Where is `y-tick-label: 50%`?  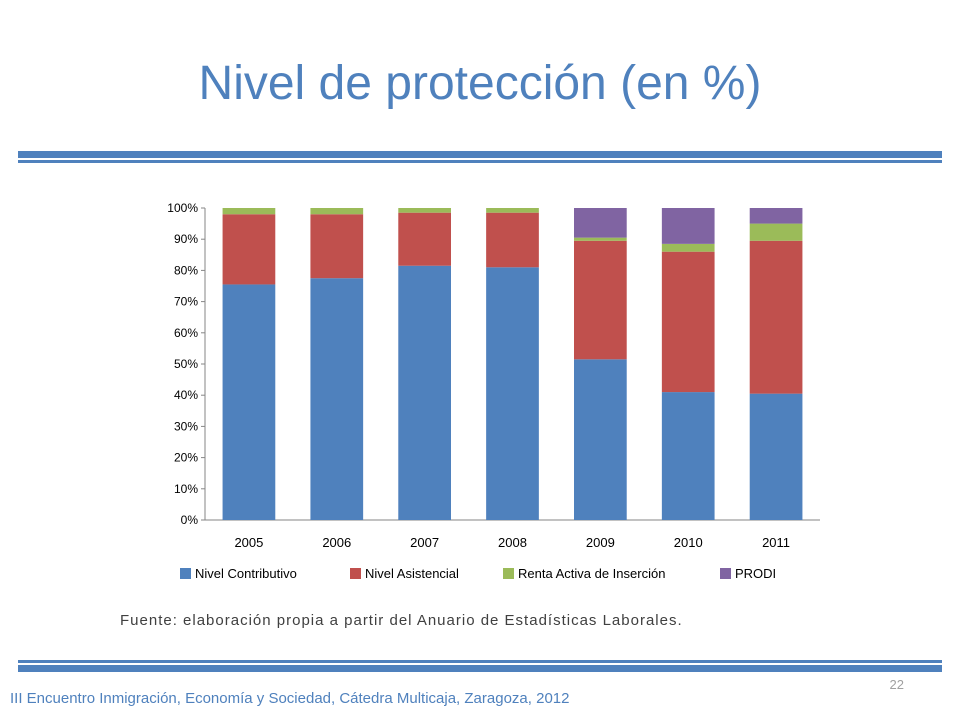
y-tick-label: 50% is located at coordinates (186, 364).